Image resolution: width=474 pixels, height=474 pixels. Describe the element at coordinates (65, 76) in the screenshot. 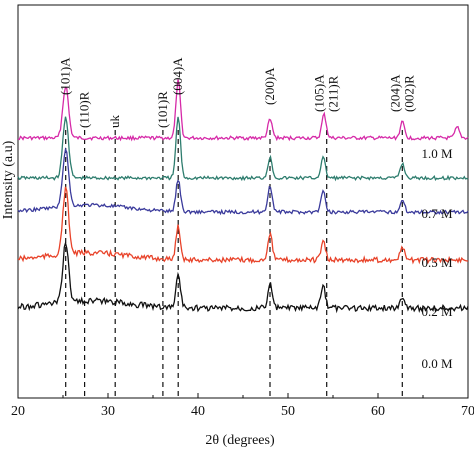

I see `peak-label: (101)A` at that location.